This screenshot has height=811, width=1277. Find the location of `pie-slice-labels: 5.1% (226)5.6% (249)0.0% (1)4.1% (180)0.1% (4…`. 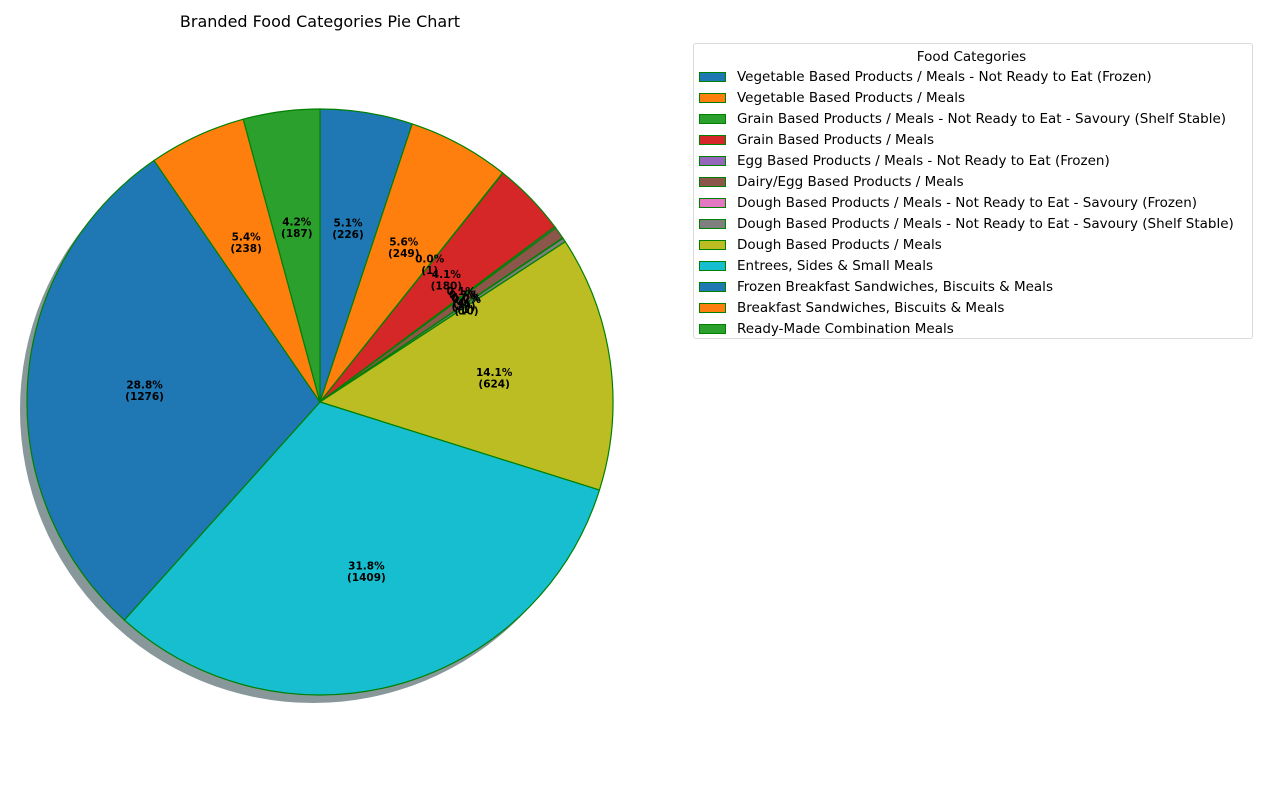

pie-slice-labels: 5.1% (226)5.6% (249)0.0% (1)4.1% (180)0.1% (4… is located at coordinates (319, 400).